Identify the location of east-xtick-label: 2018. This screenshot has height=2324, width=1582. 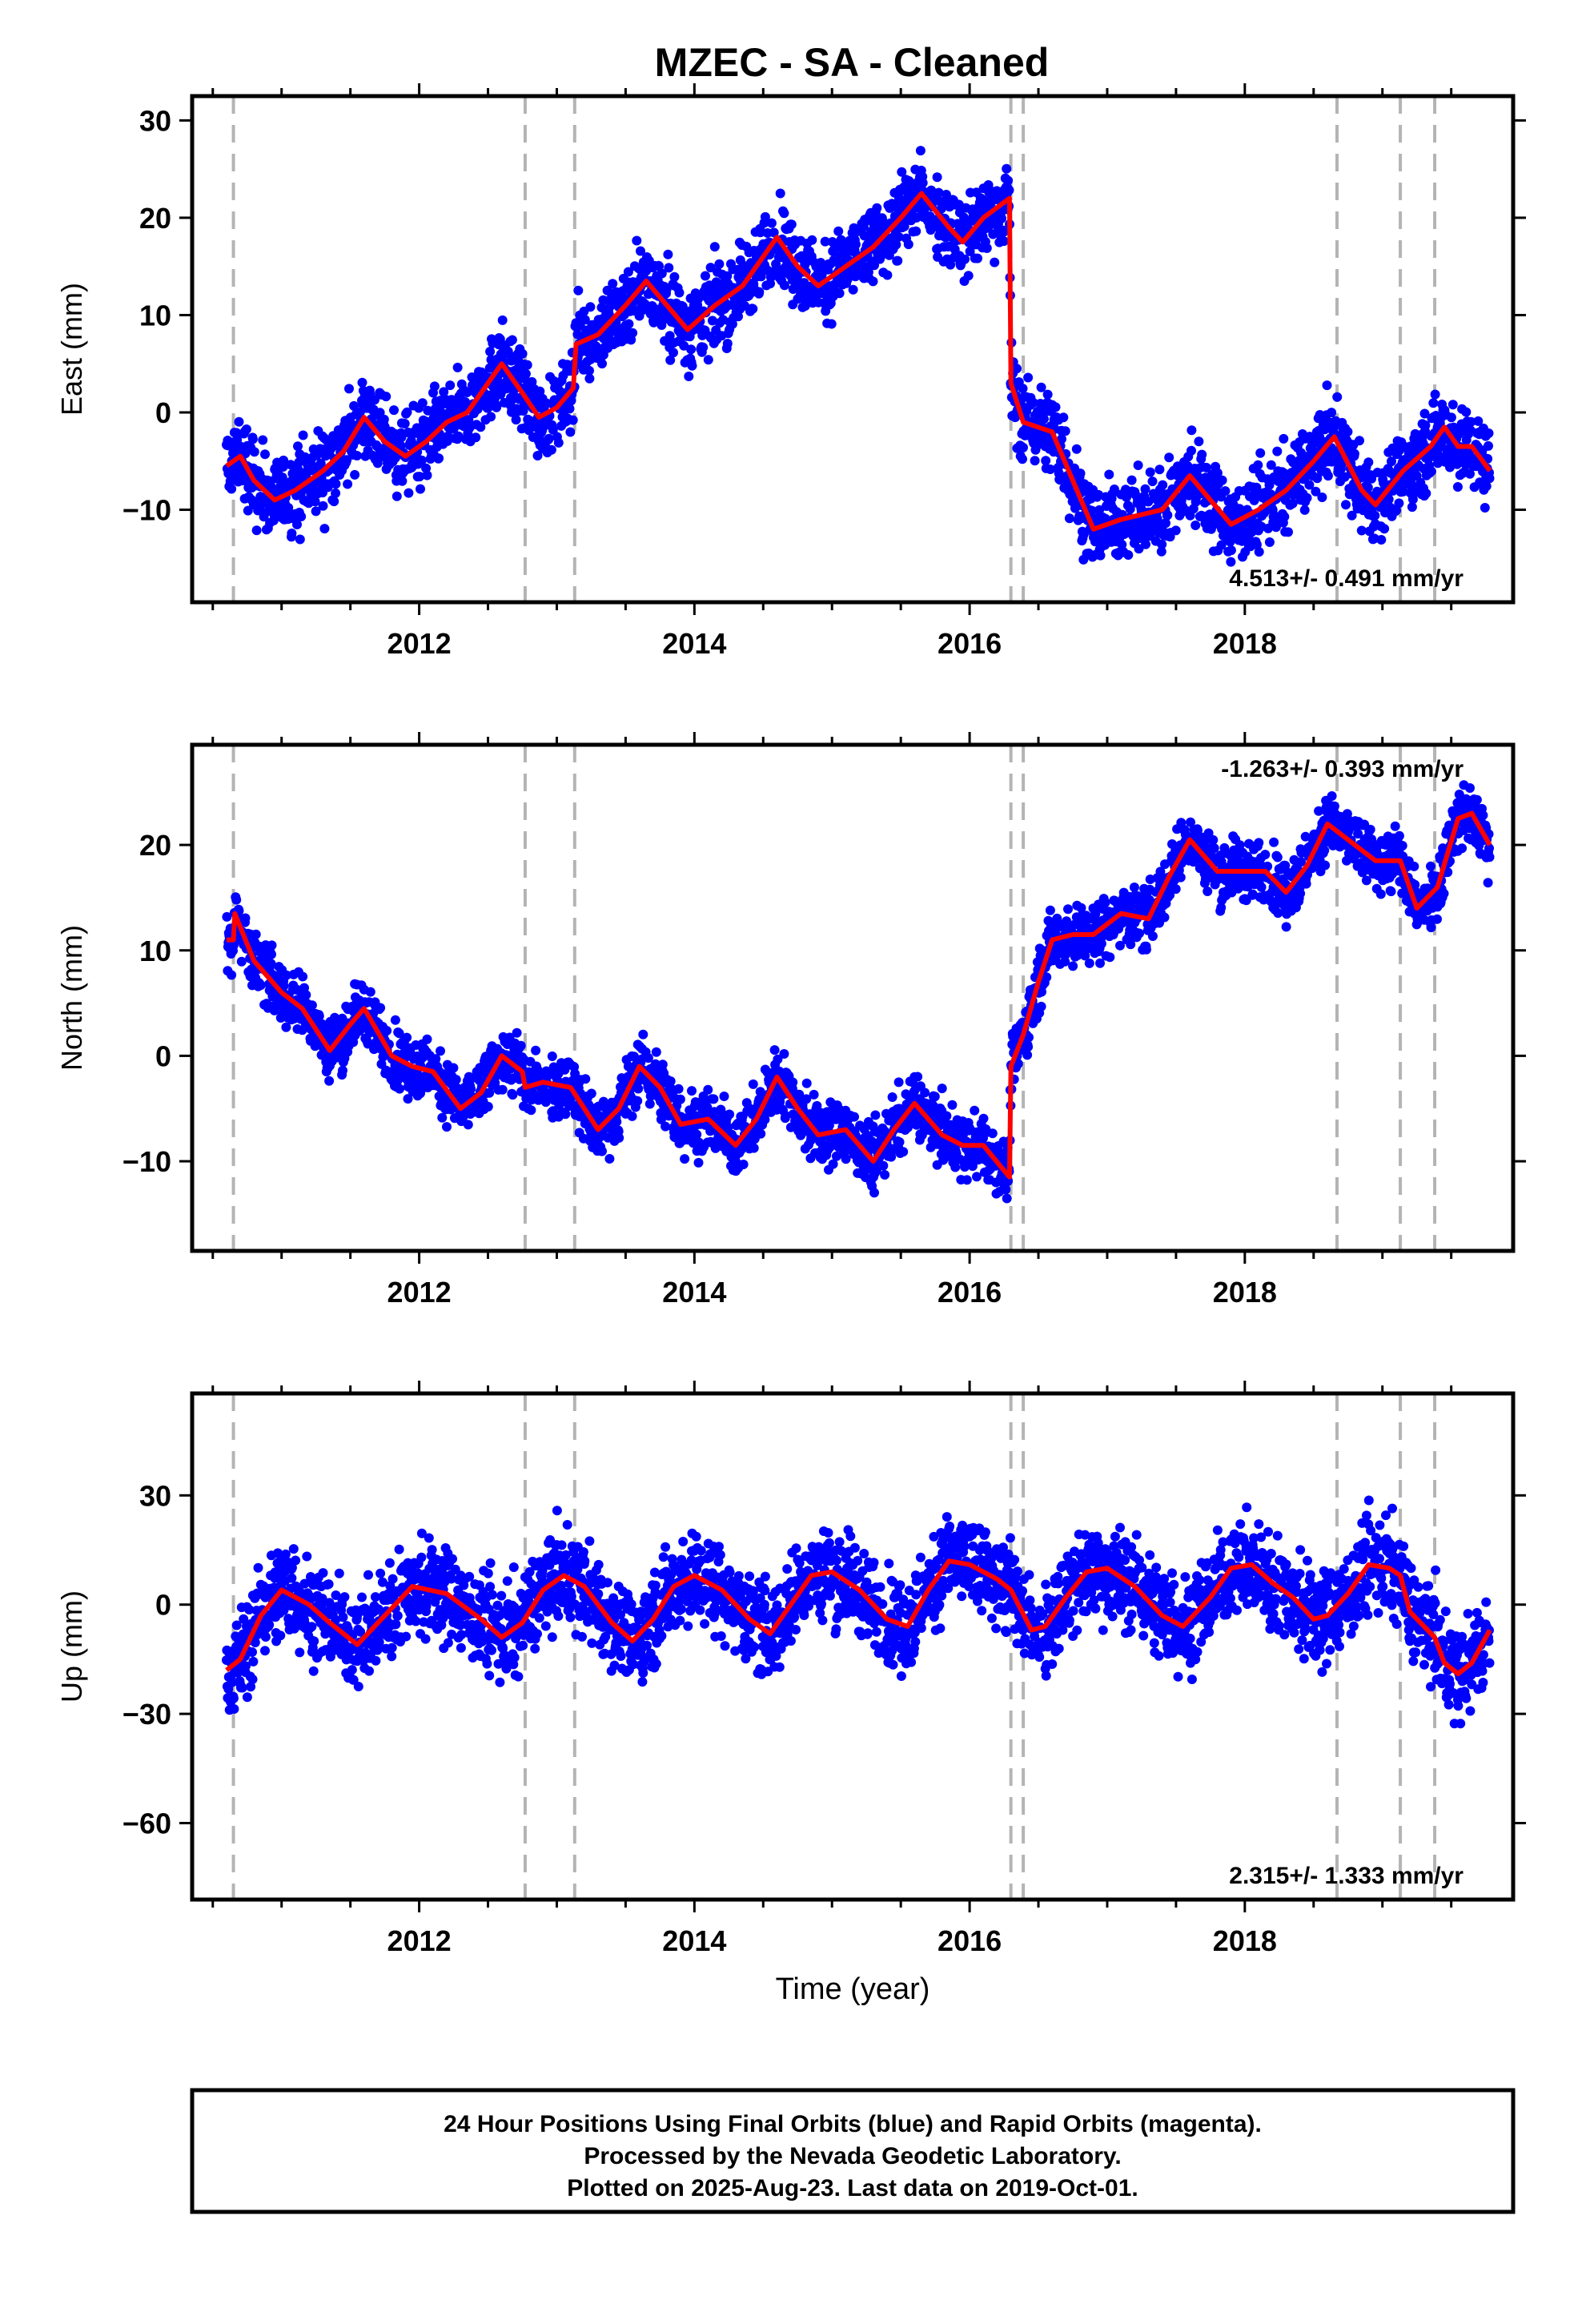
(1245, 644).